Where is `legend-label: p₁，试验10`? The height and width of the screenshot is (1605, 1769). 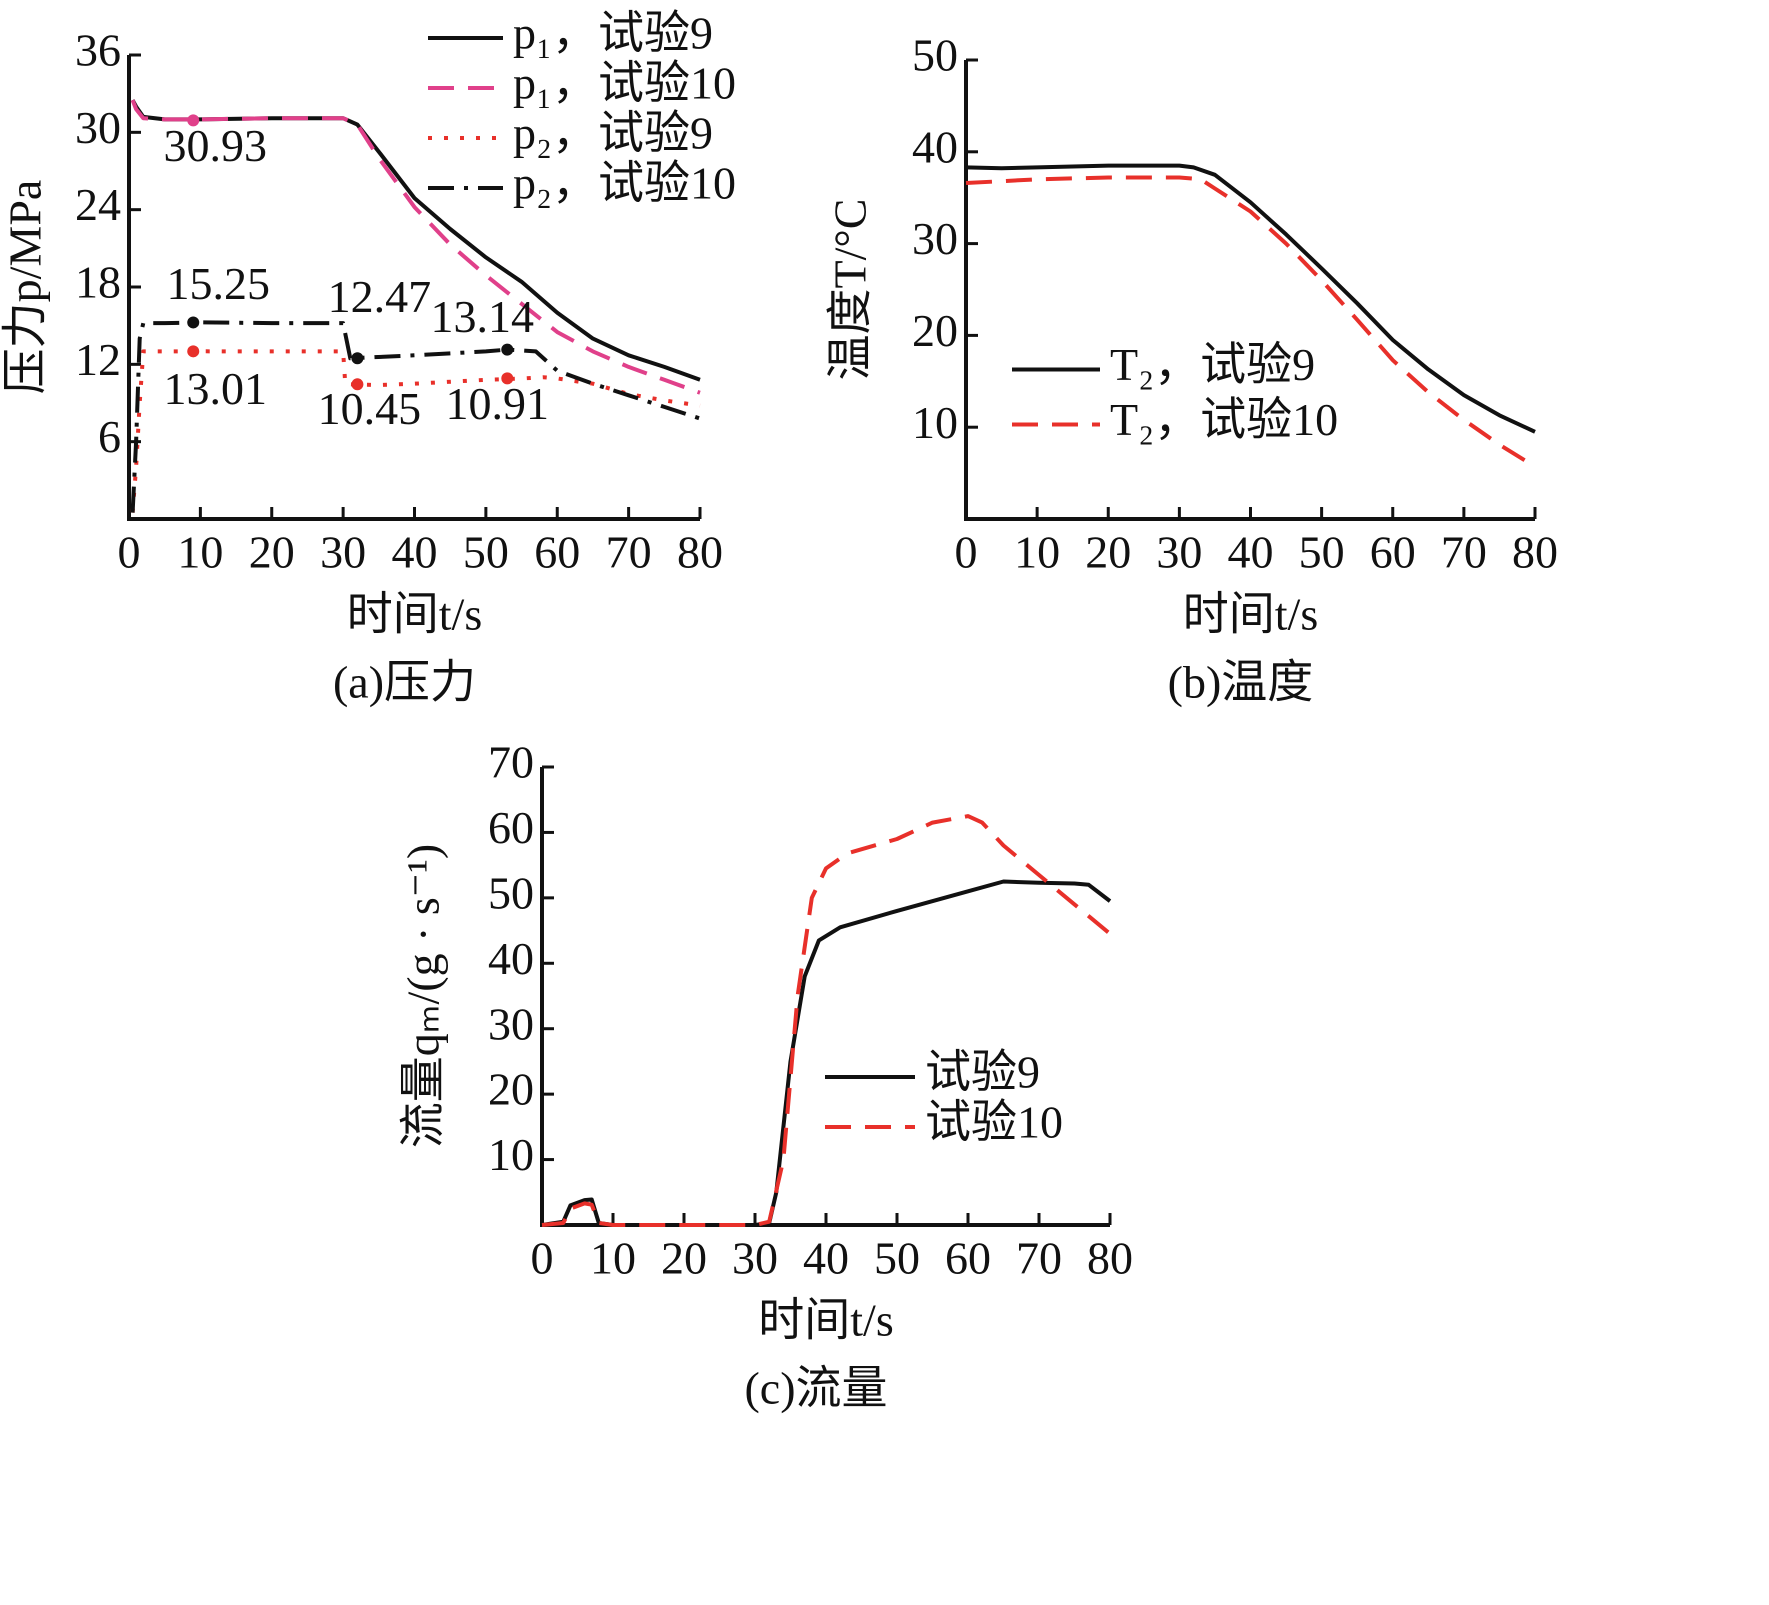 legend-label: p₁，试验10 is located at coordinates (624, 83).